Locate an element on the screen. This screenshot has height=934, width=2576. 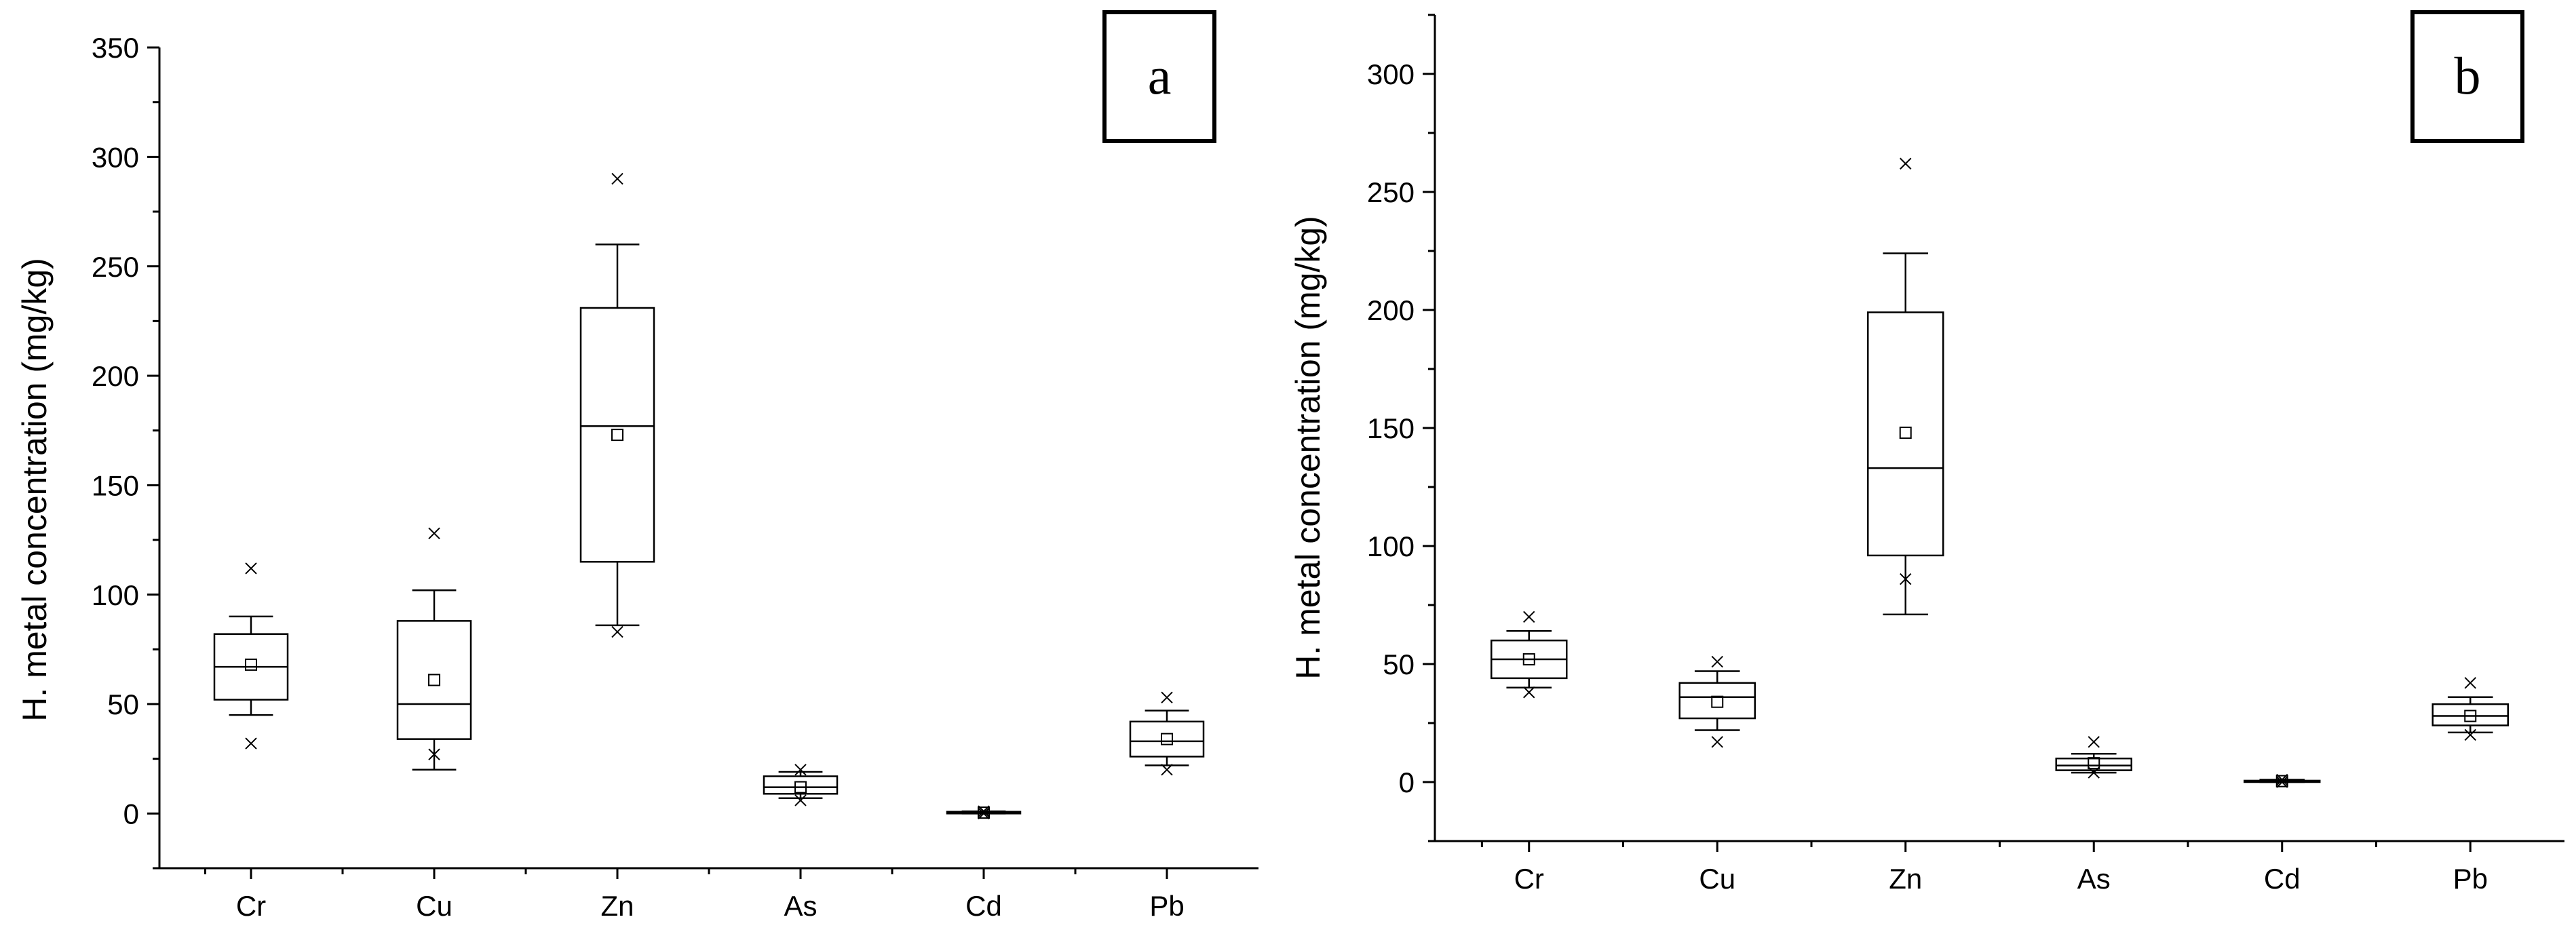
y-tick-label: 350 is located at coordinates (116, 48).